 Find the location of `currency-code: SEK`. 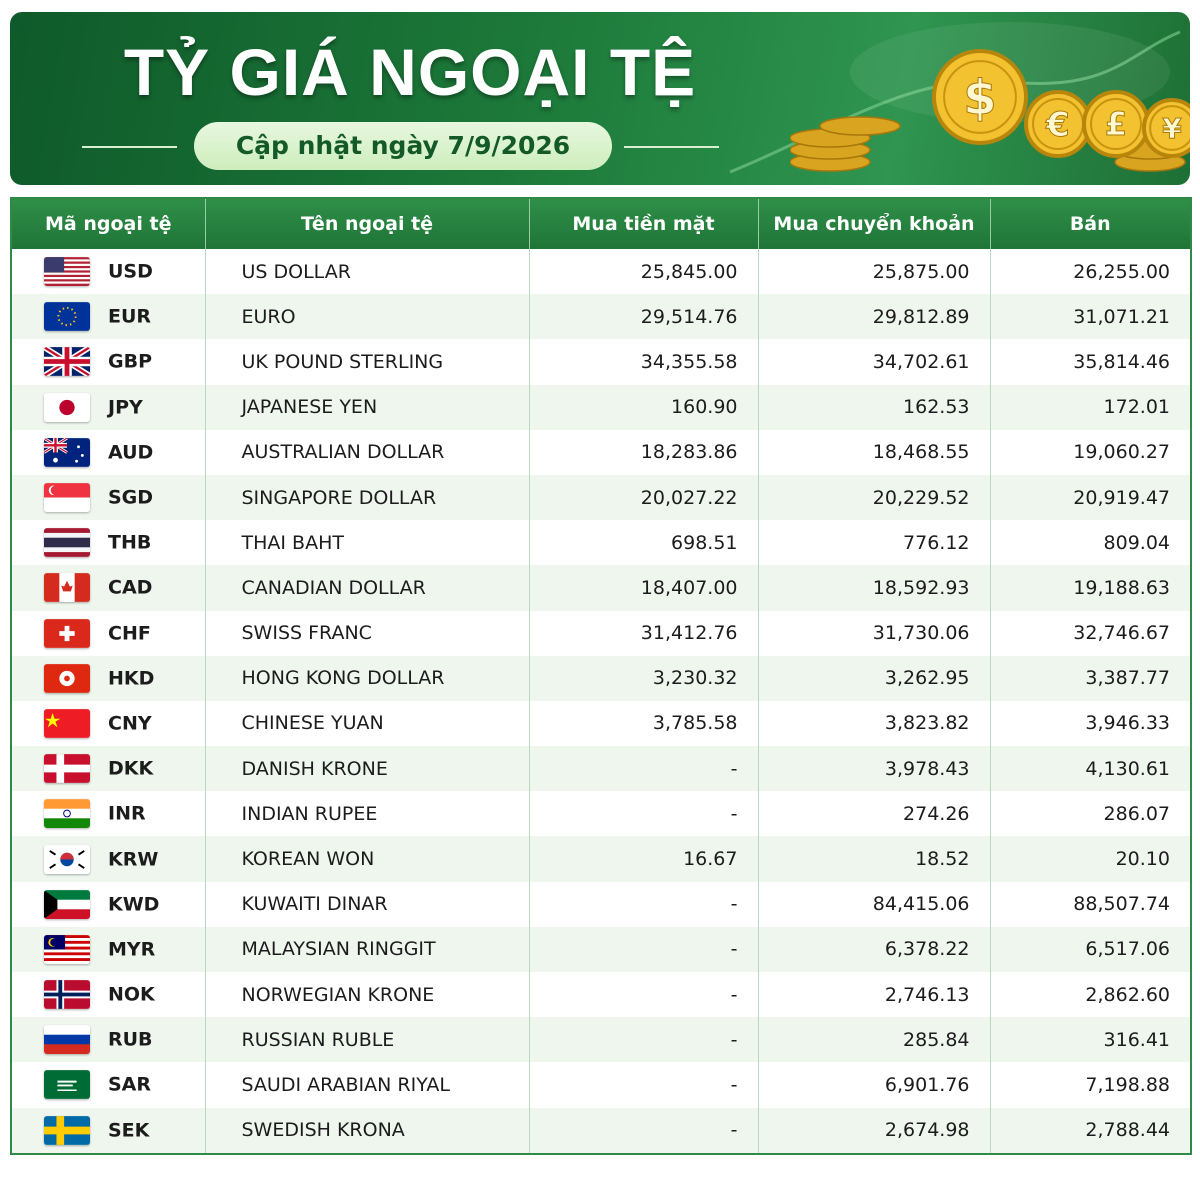

currency-code: SEK is located at coordinates (129, 1130).